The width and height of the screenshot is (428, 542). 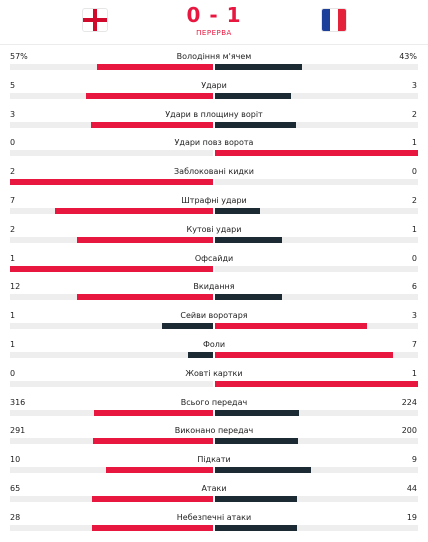 What do you see at coordinates (214, 172) in the screenshot?
I see `stat-label: Заблоковані кидки` at bounding box center [214, 172].